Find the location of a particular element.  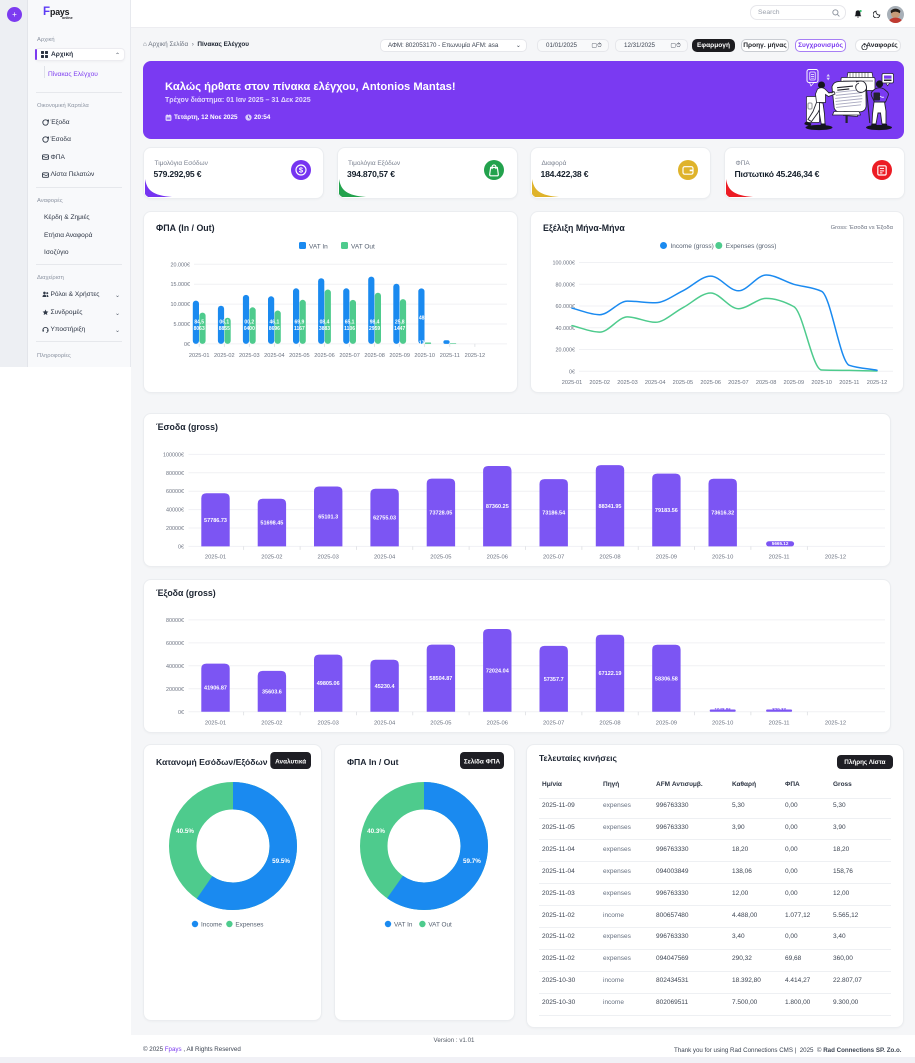

svg-text: 40000€ is located at coordinates (175, 511).